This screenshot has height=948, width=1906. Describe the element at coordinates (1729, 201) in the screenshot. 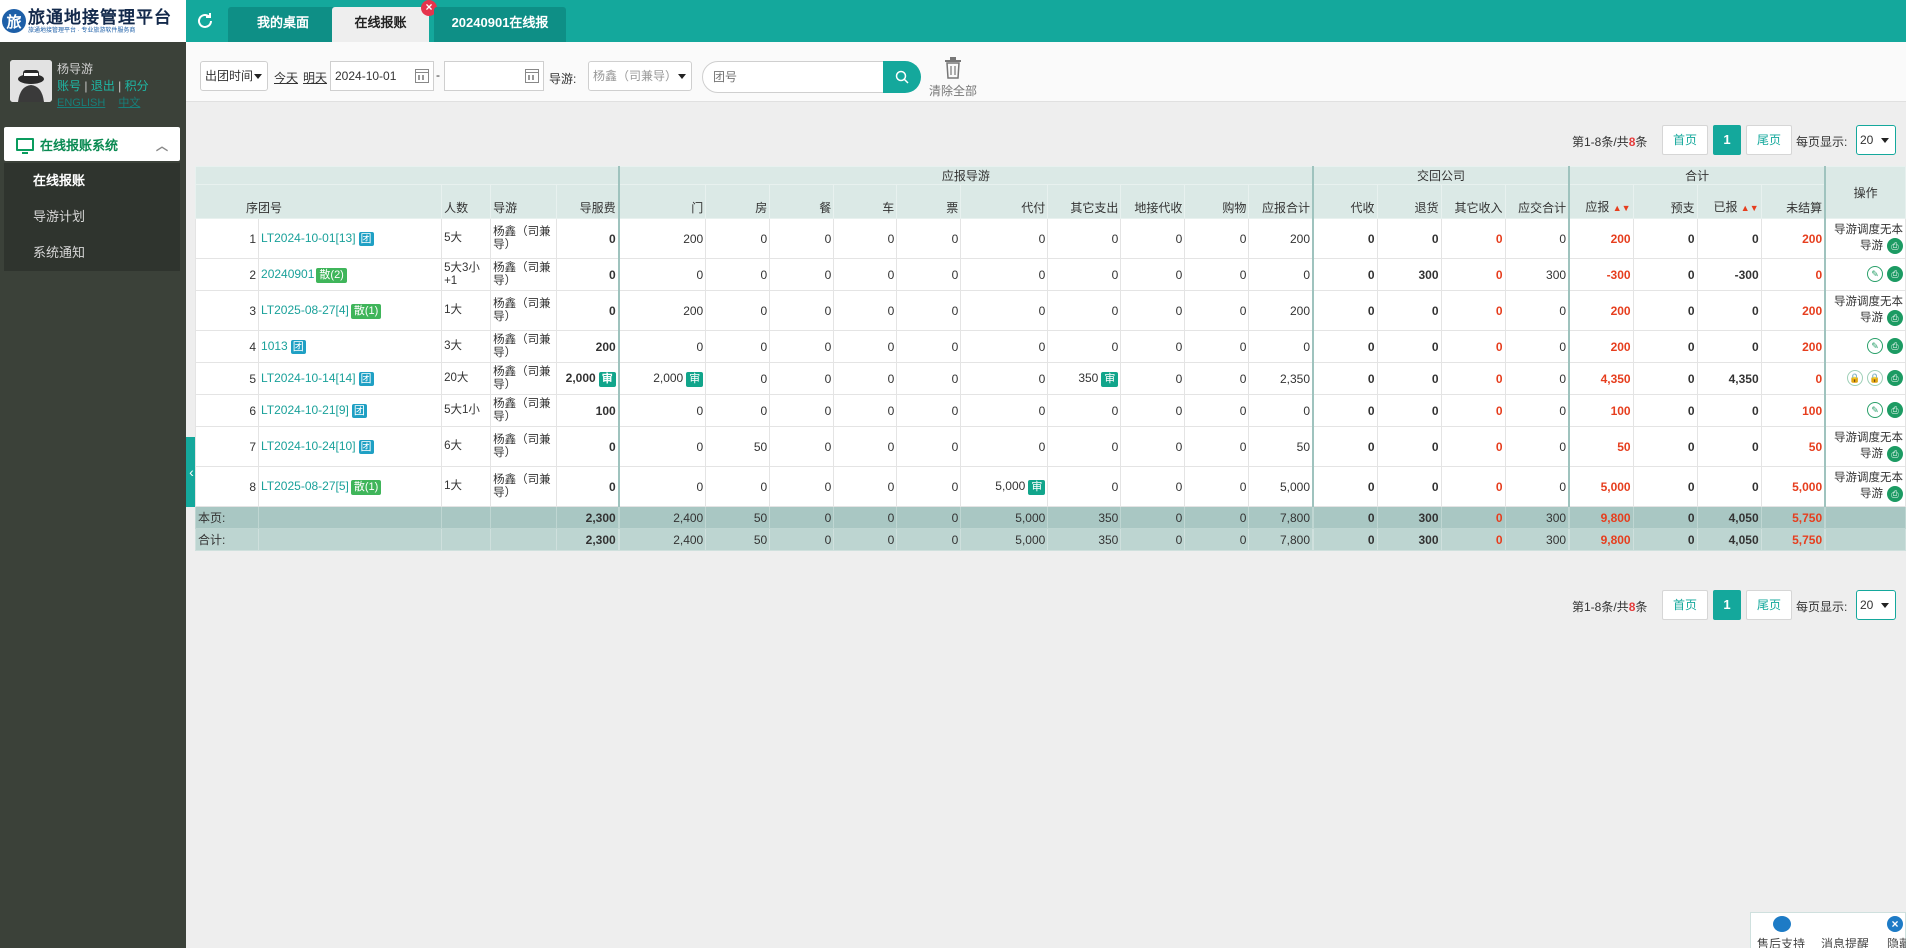

I see `col-header-reported: 已报 ▲▼` at that location.